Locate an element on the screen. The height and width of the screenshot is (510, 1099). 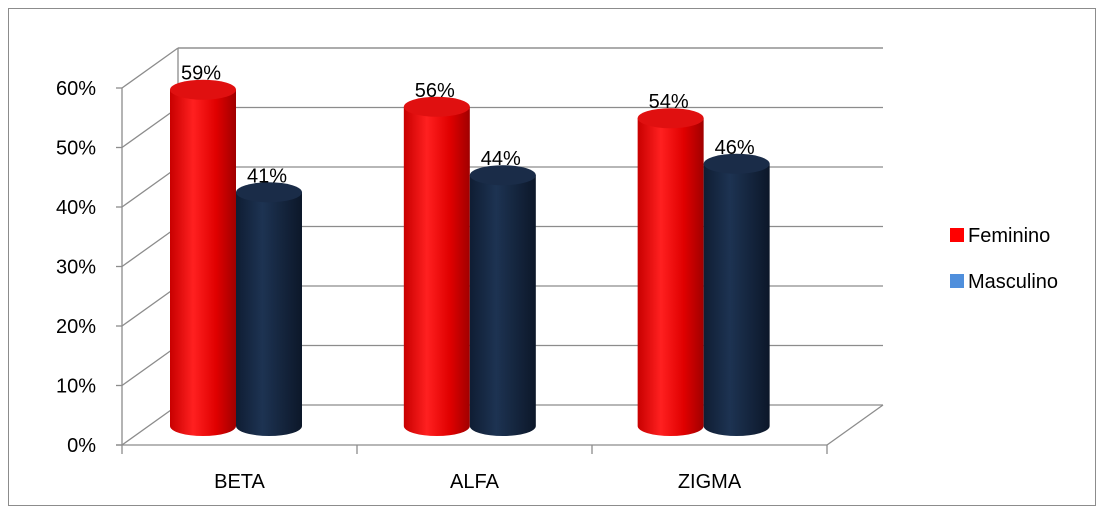
legend-label: Feminino is located at coordinates (1009, 236).